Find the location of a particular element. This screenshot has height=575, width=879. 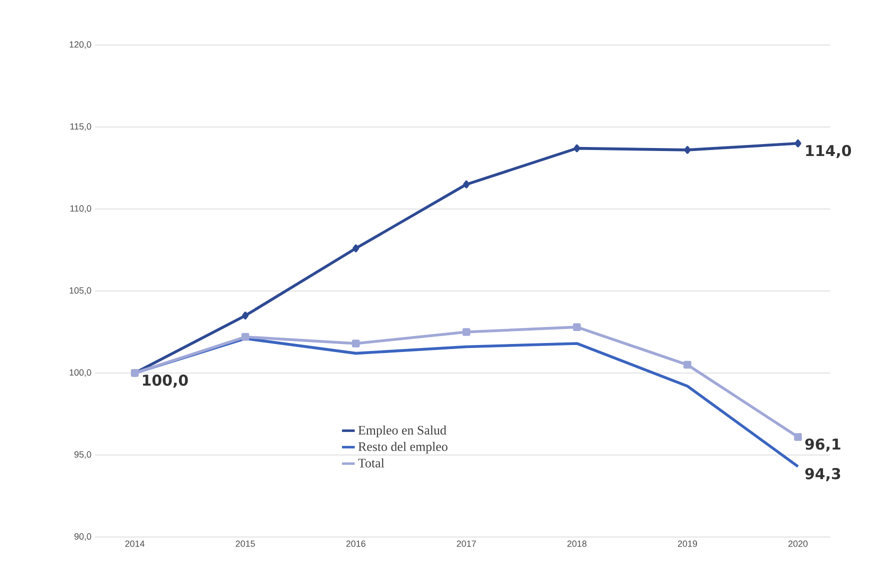

y-tick-label: 100,0 is located at coordinates (81, 373).